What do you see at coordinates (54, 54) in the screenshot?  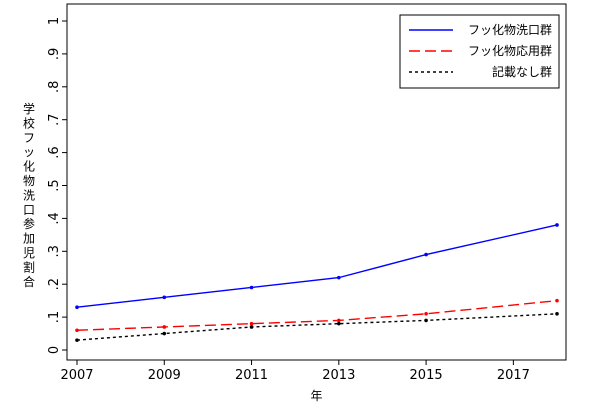 I see `y-tick-label: .9` at bounding box center [54, 54].